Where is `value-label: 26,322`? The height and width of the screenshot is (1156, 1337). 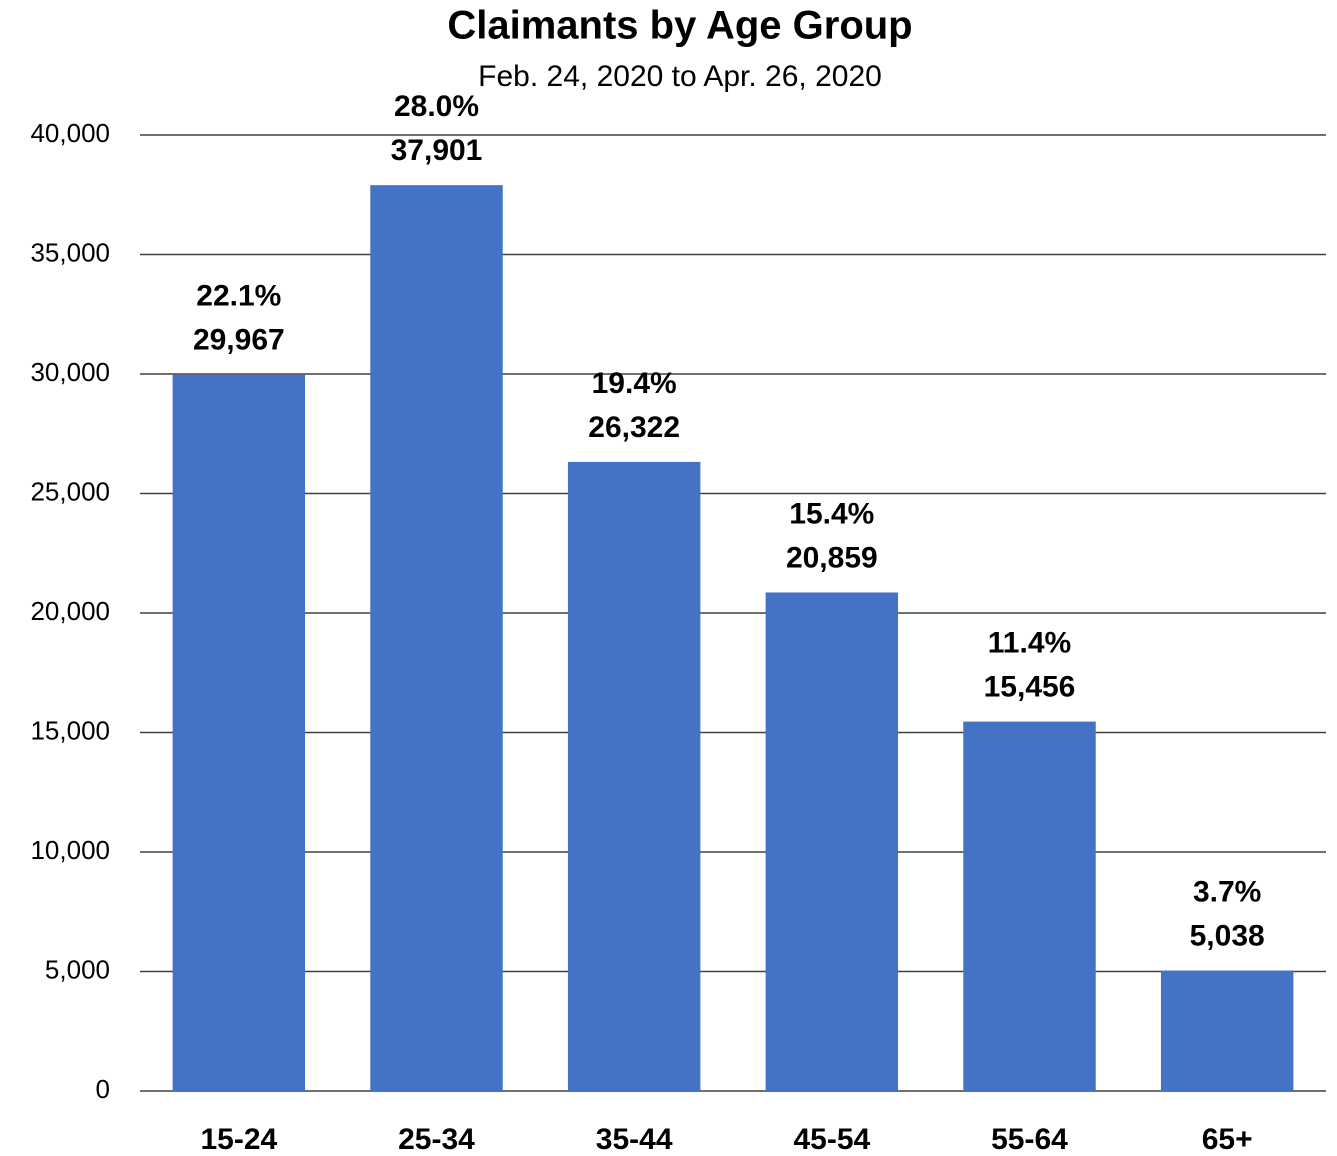
value-label: 26,322 is located at coordinates (634, 427).